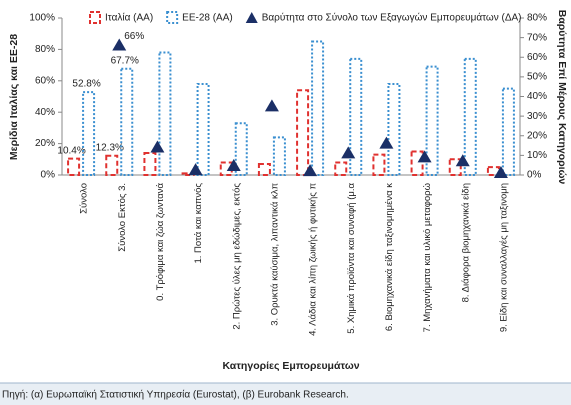 Image resolution: width=571 pixels, height=405 pixels. Describe the element at coordinates (290, 366) in the screenshot. I see `x-axis-title: Κατηγορίες Εμπορευμάτων` at that location.